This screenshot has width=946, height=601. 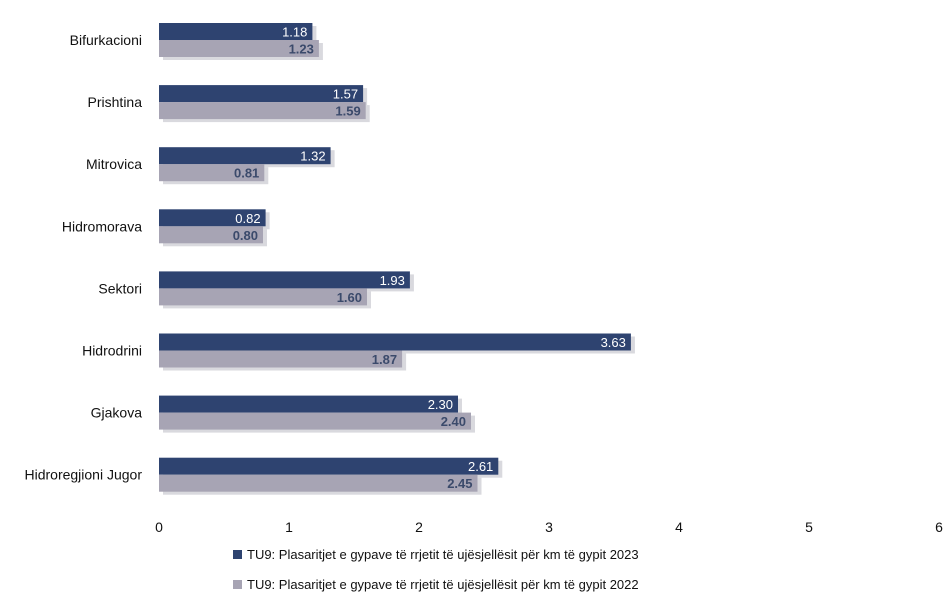 I want to click on data-label: 0.82, so click(x=247, y=218).